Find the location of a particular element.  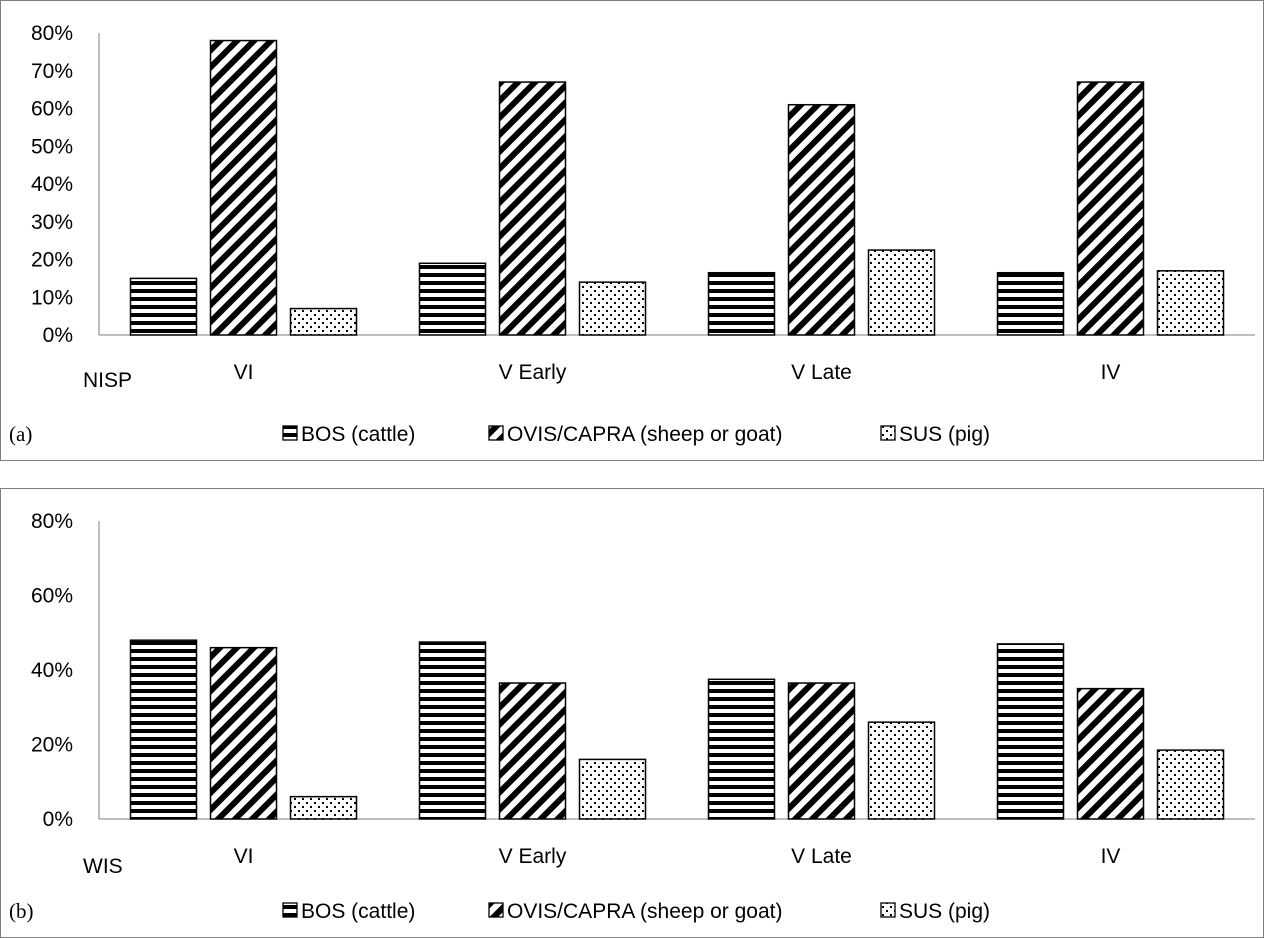

measure-label: NISP is located at coordinates (107, 380).